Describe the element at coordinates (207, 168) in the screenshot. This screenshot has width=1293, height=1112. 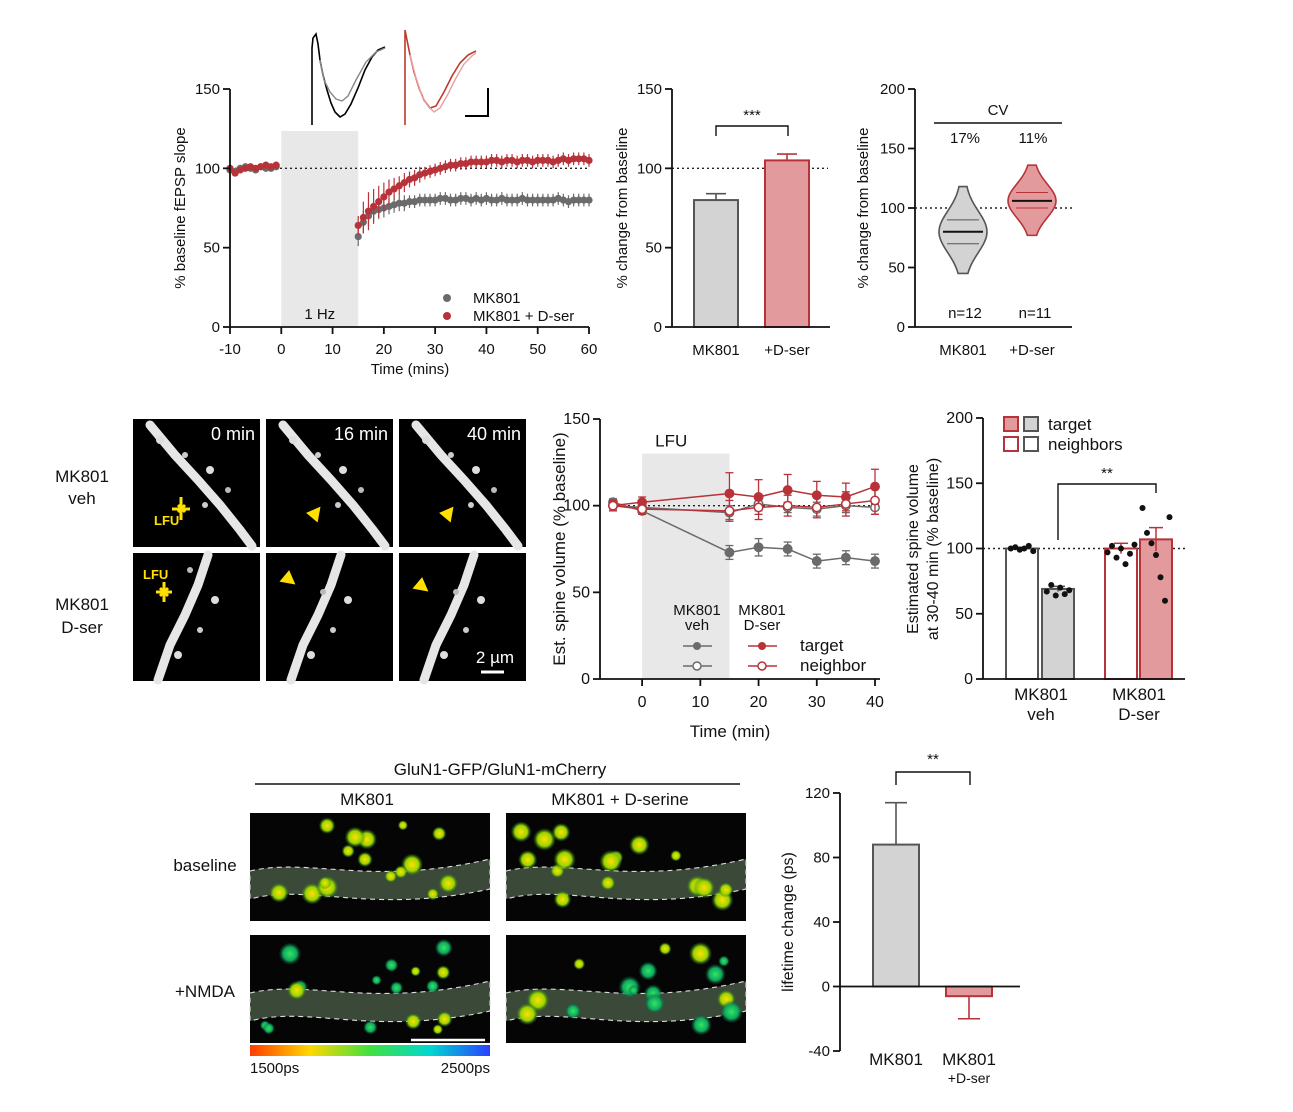
I see `a-y-tick-label: 100` at that location.